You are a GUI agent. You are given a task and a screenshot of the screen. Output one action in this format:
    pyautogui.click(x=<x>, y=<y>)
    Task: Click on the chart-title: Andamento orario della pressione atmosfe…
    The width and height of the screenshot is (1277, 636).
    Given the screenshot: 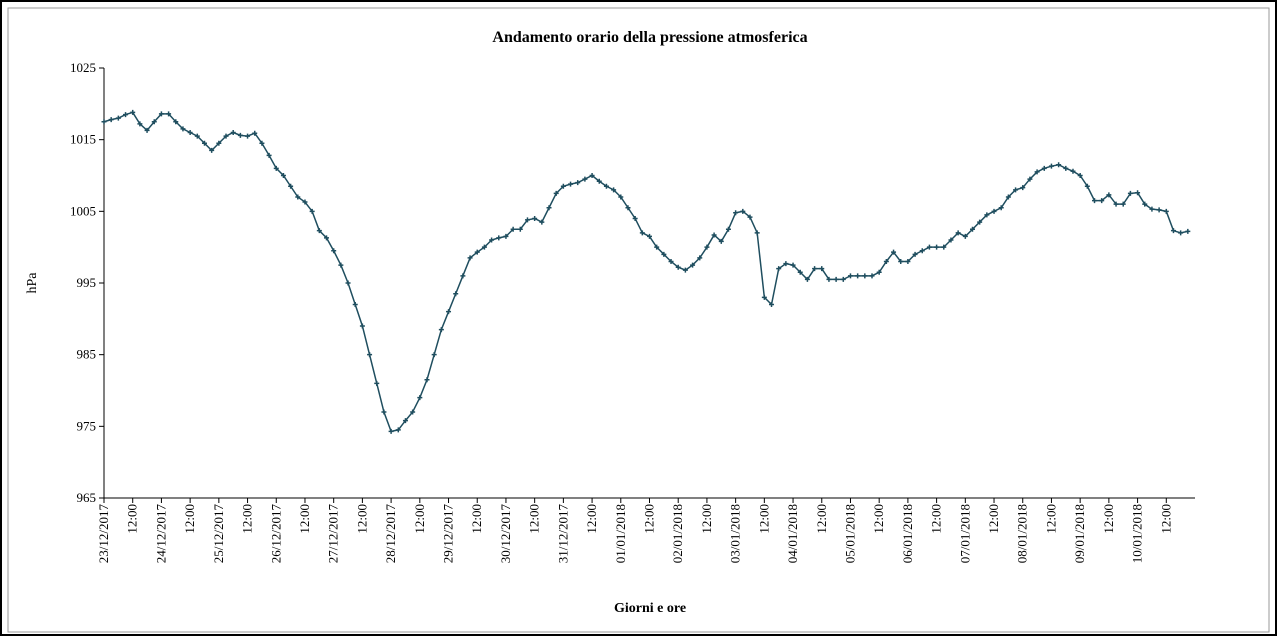 What is the action you would take?
    pyautogui.click(x=649, y=37)
    